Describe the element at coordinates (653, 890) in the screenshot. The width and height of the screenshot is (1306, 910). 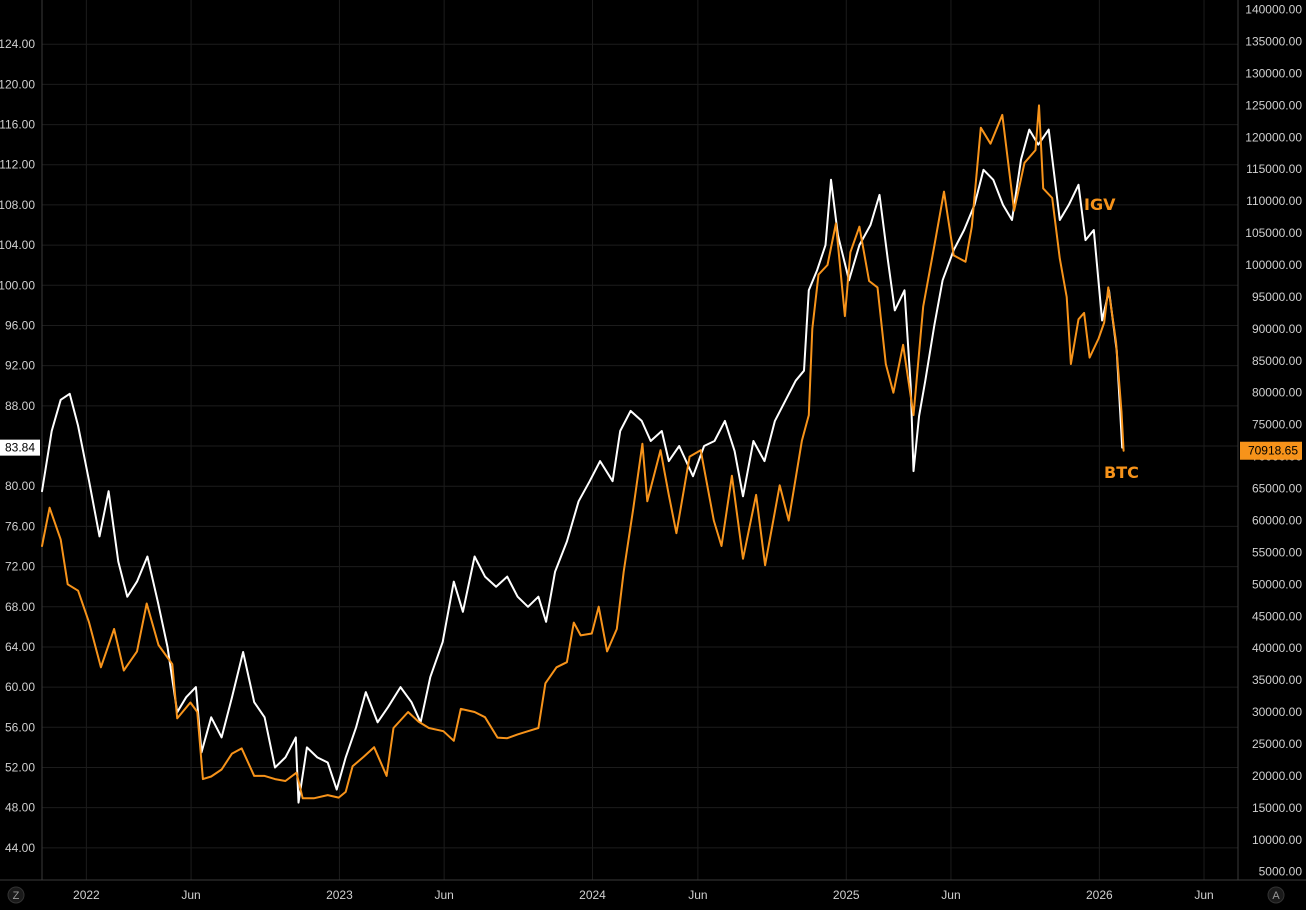
I see `time-axis: 2022 Jun 2023 Jun 2024 Jun 2025 Jun 2026 Jun` at that location.